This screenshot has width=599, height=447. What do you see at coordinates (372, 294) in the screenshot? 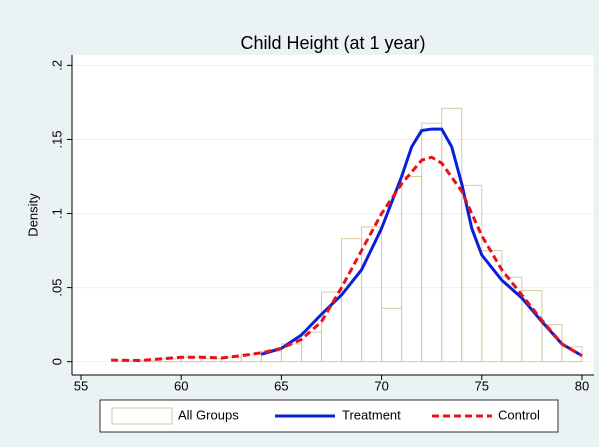
I see `histogram-bar` at bounding box center [372, 294].